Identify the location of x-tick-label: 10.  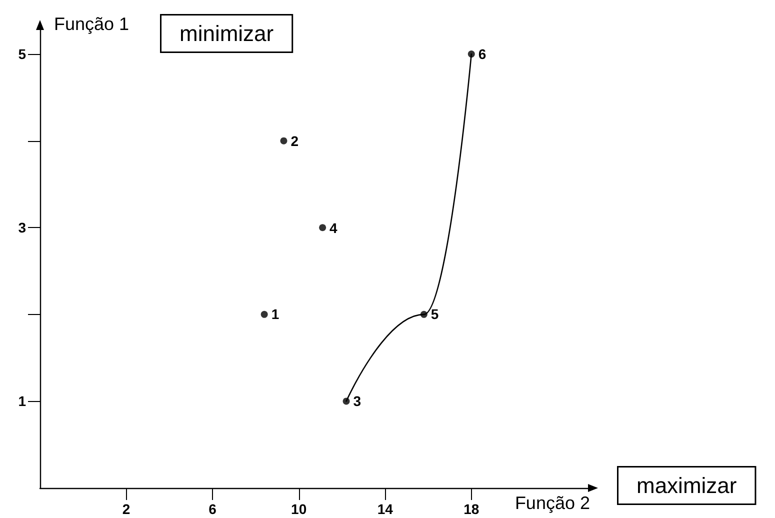
(299, 509).